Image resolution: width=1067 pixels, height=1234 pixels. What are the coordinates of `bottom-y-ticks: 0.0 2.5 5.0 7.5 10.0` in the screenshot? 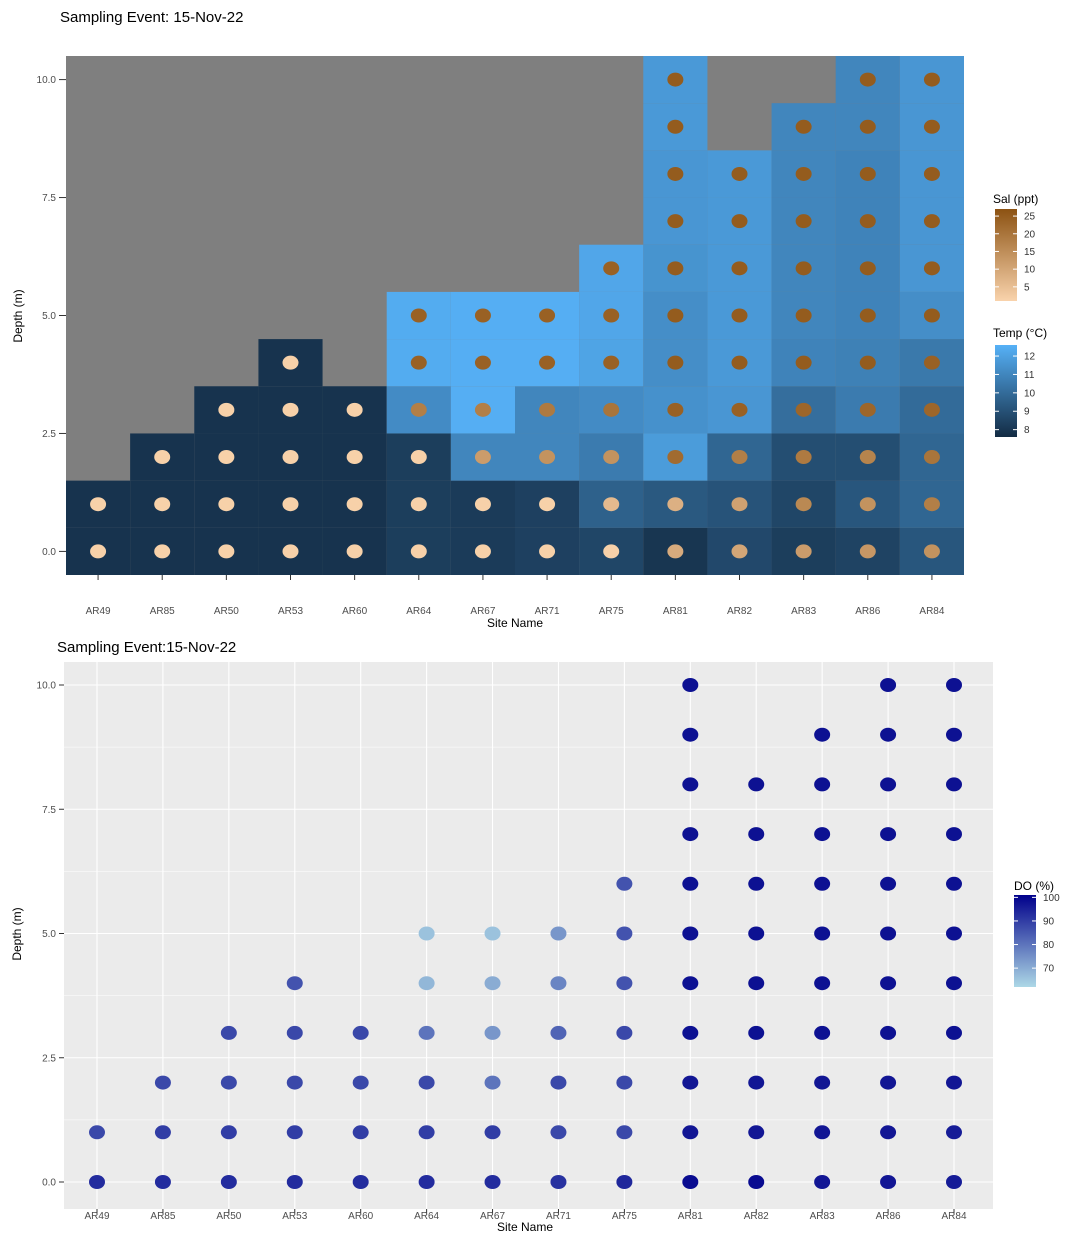 It's located at (50, 935).